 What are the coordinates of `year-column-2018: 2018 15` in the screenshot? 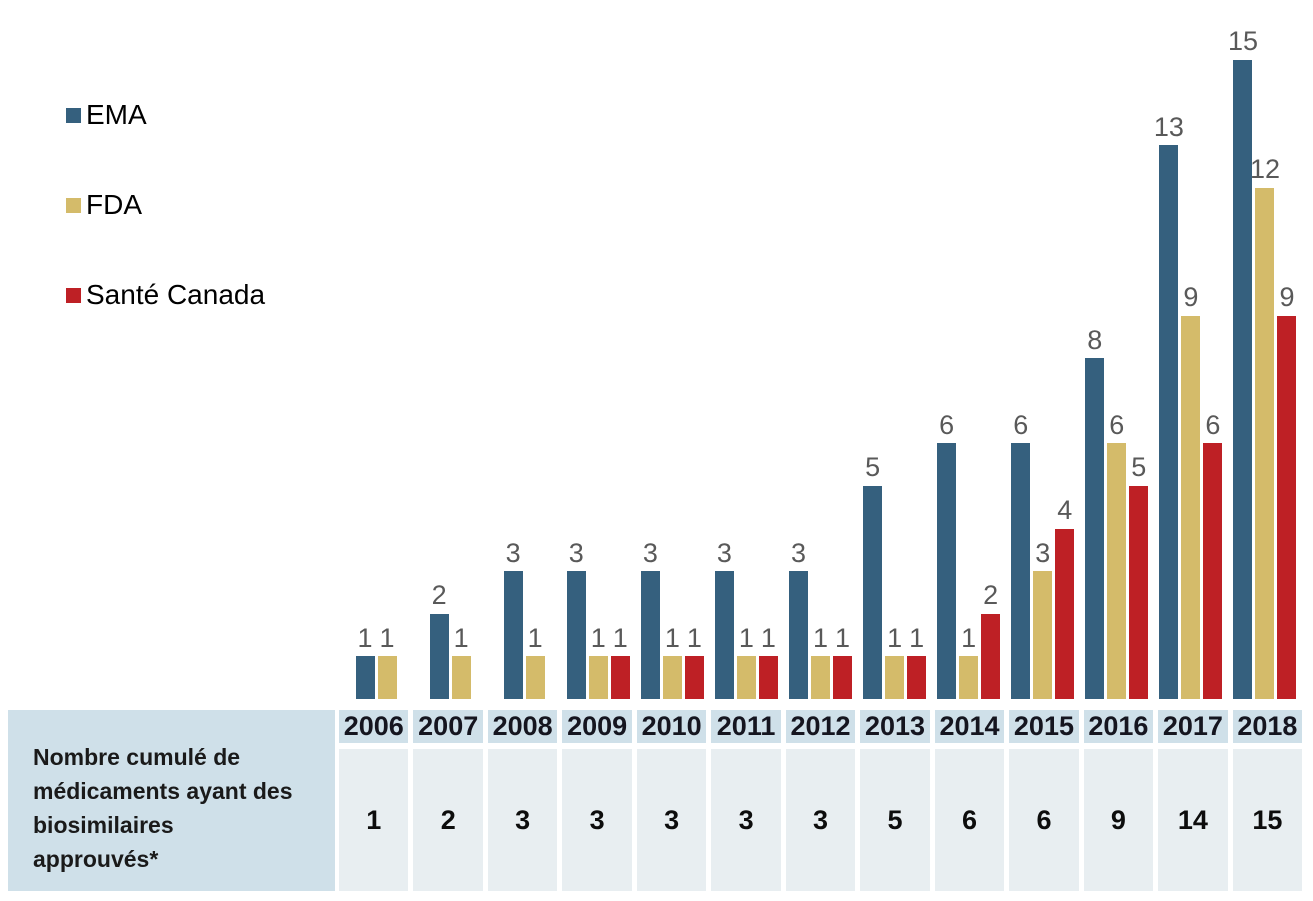 It's located at (1267, 800).